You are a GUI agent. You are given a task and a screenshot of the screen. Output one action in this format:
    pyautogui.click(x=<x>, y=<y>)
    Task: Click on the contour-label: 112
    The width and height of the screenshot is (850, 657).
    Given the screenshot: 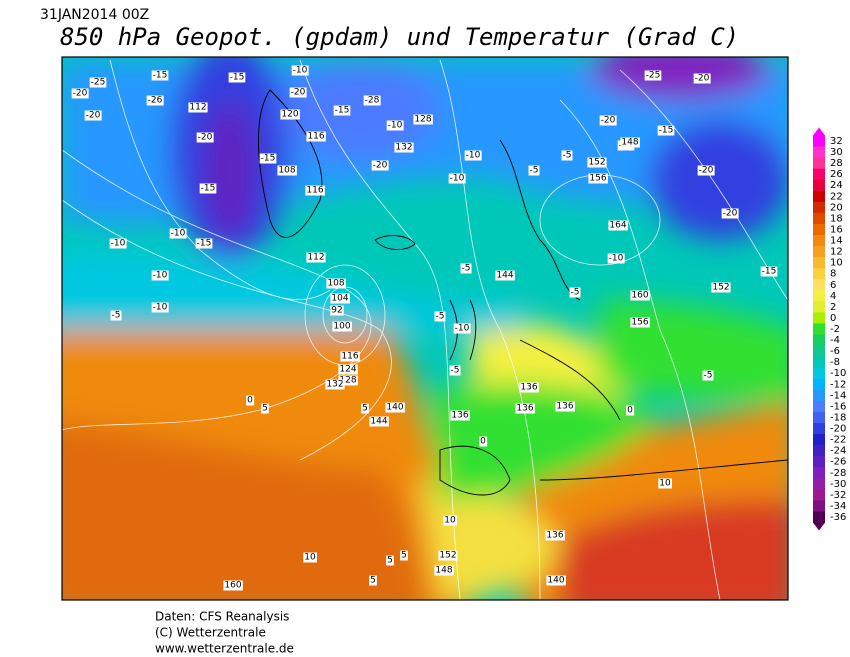 What is the action you would take?
    pyautogui.click(x=197, y=108)
    